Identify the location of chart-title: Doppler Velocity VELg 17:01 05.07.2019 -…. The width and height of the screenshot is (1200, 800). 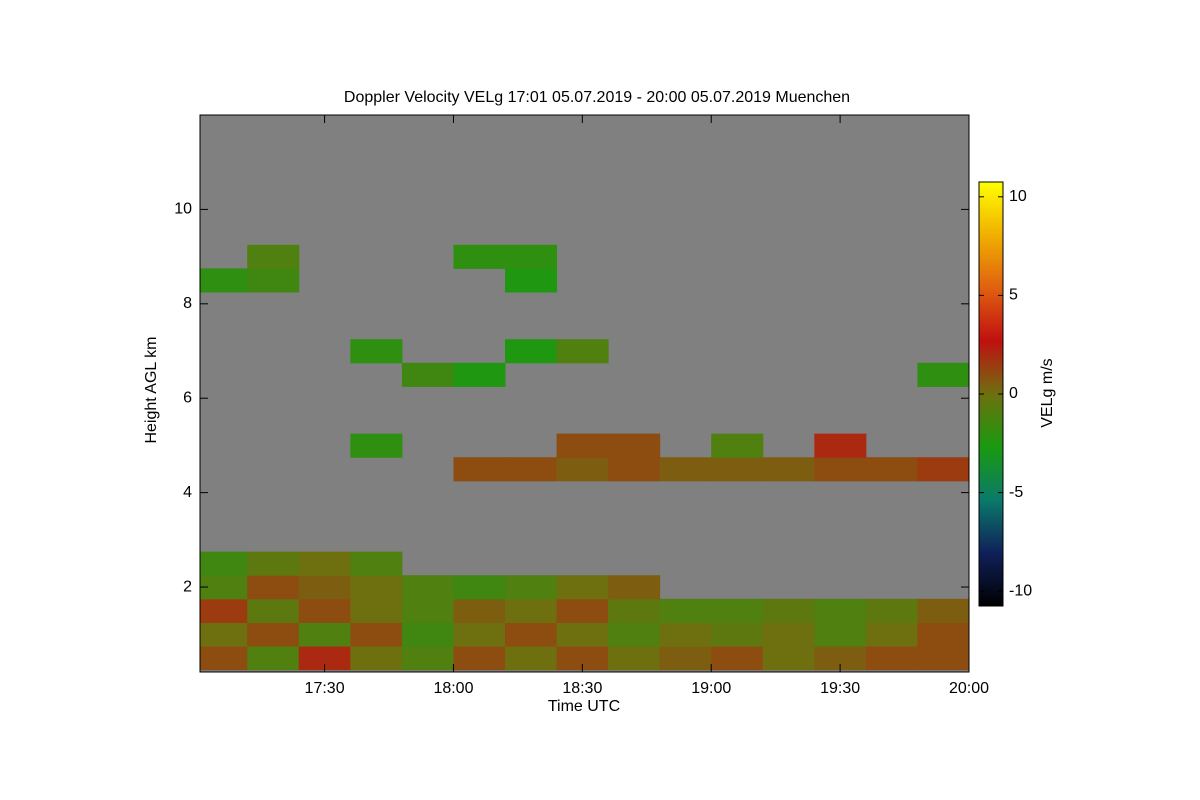
(597, 97).